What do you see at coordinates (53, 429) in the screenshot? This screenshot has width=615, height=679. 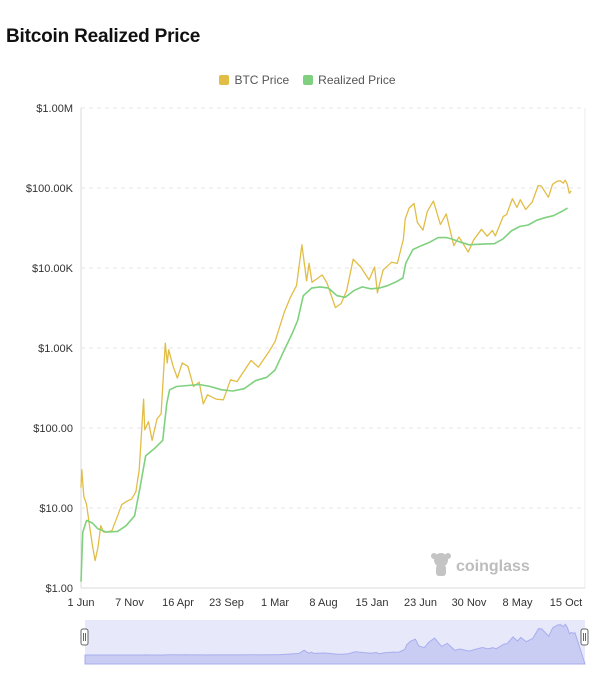 I see `y-tick-label: $100.00` at bounding box center [53, 429].